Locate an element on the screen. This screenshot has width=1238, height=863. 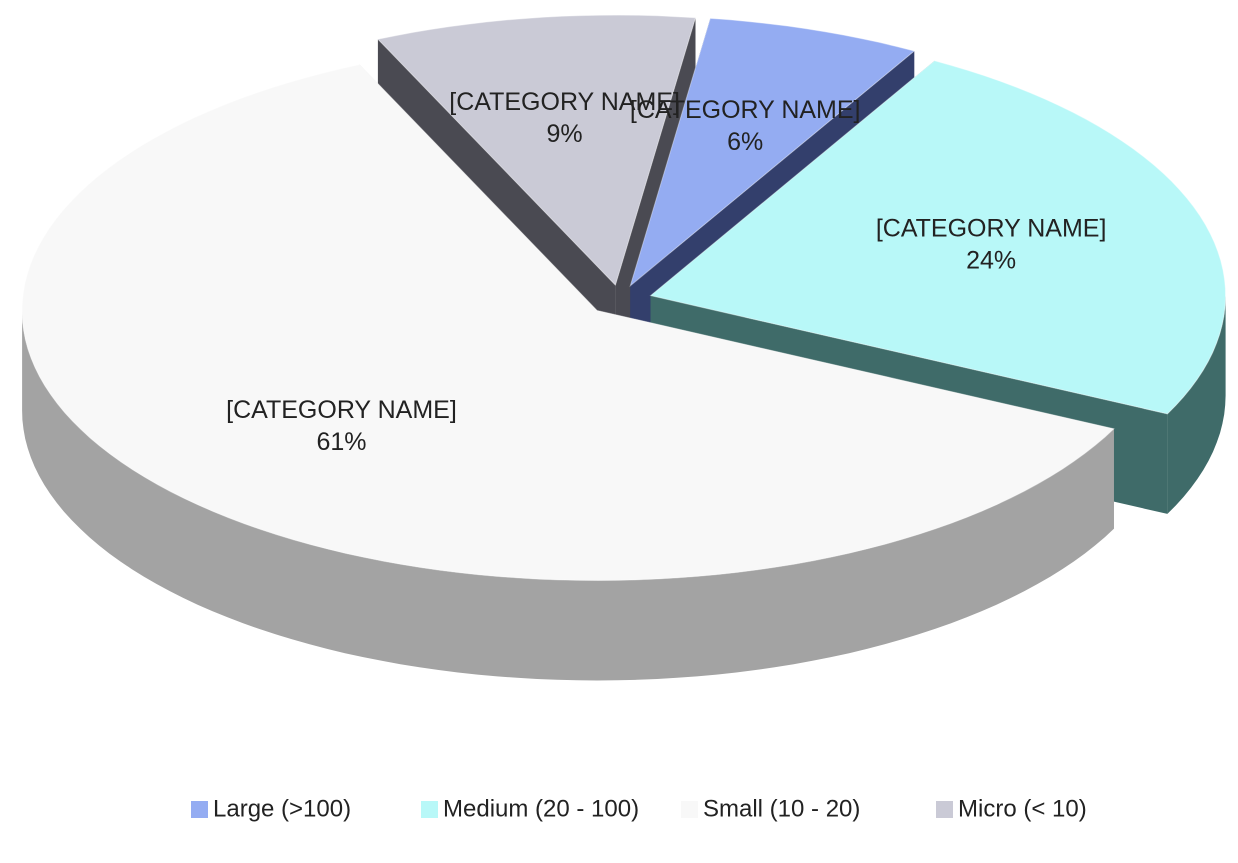
data-label-value: 61% is located at coordinates (341, 442).